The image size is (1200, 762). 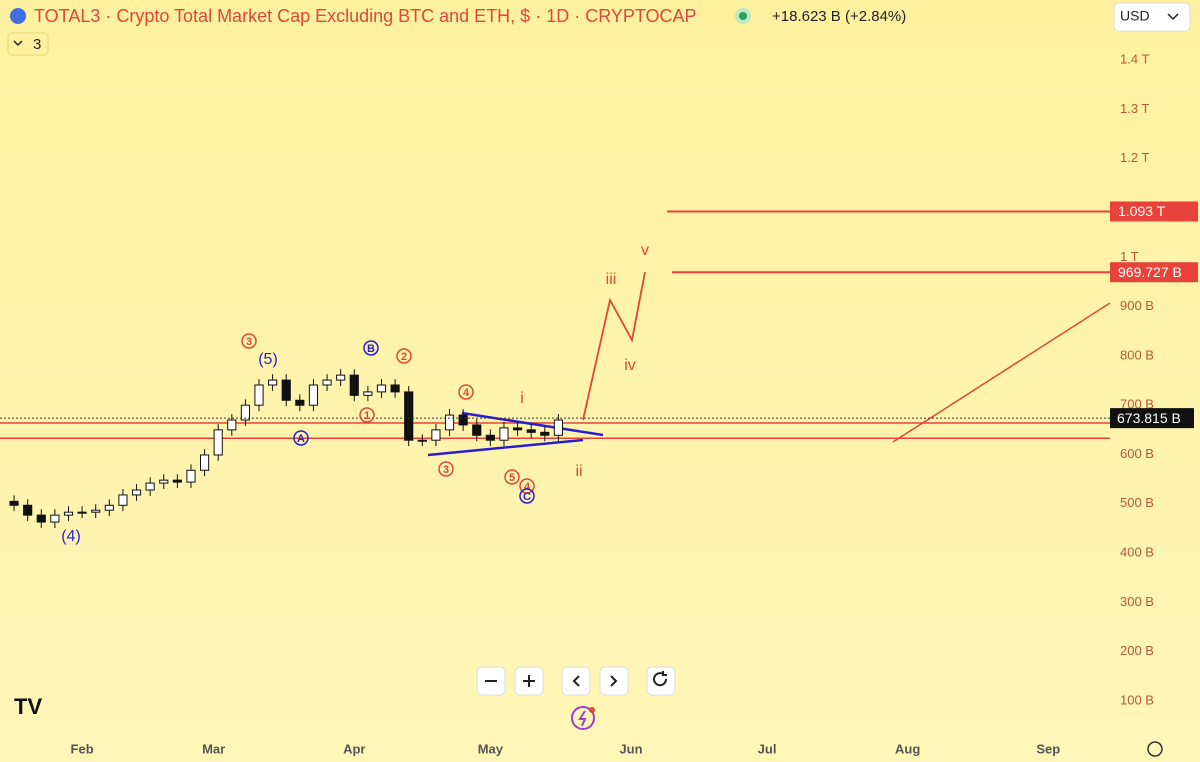 I want to click on y-tick-label: 800 B, so click(x=1137, y=354).